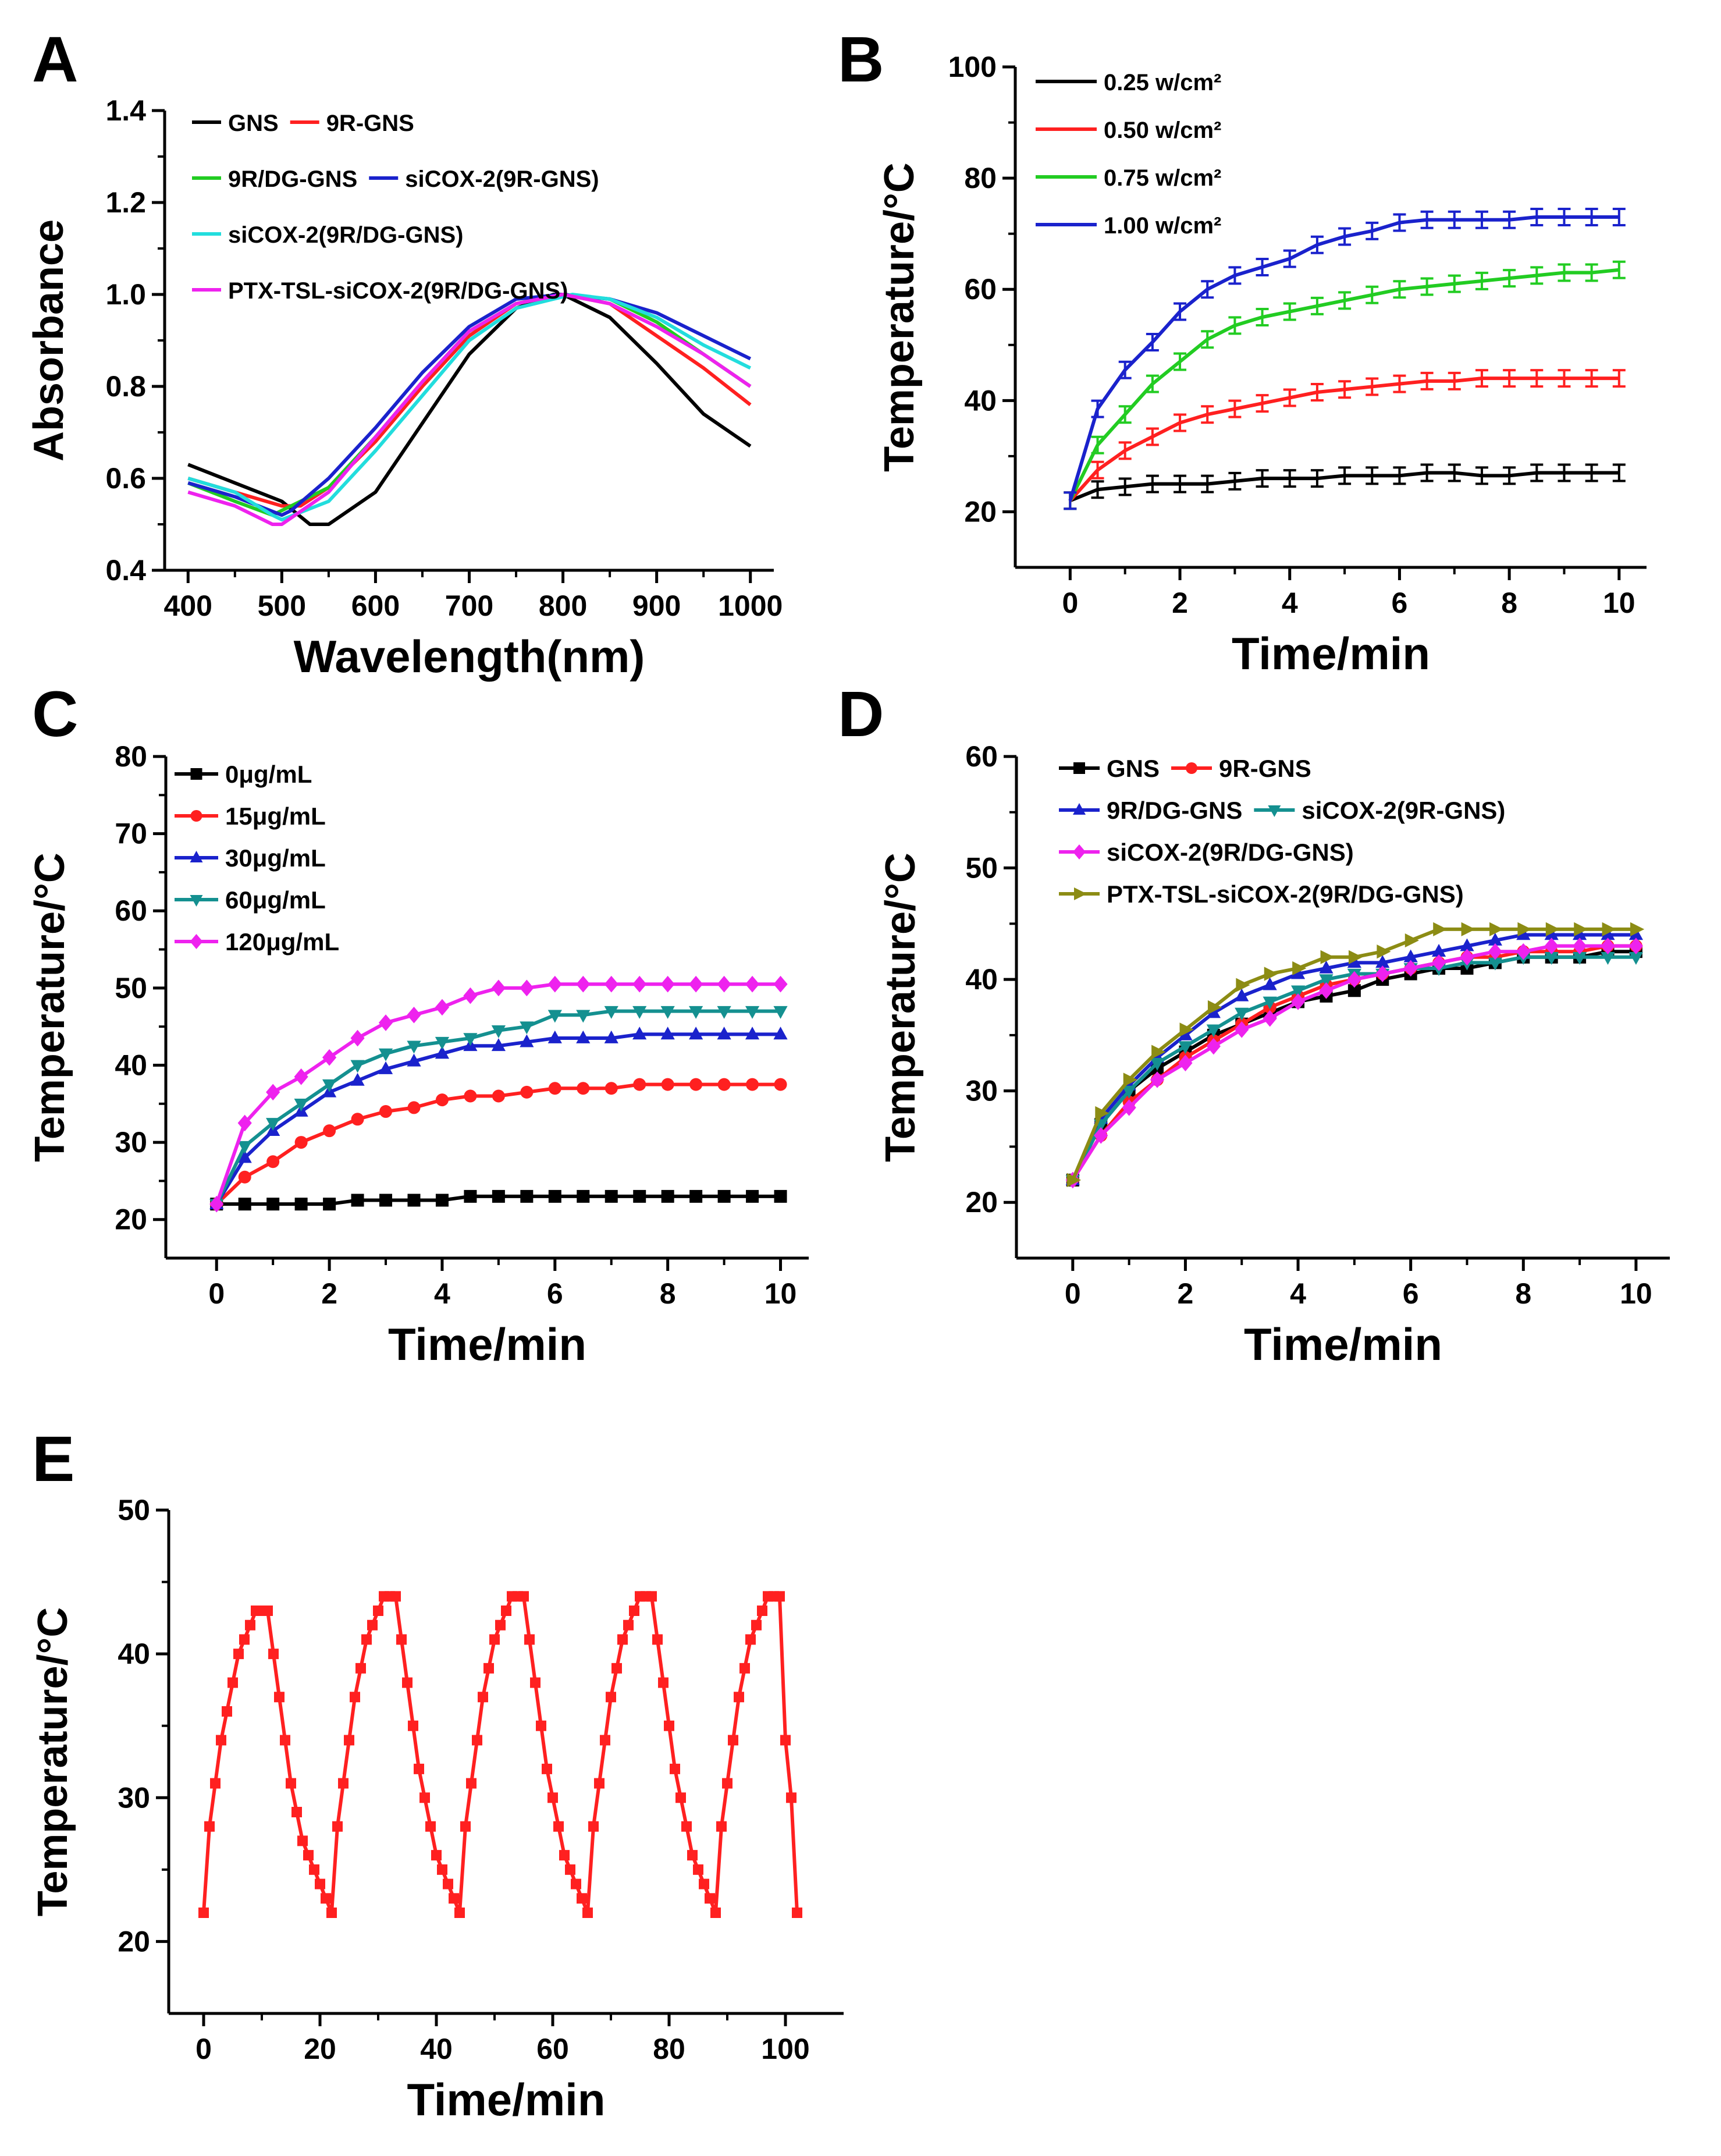  What do you see at coordinates (134, 1942) in the screenshot?
I see `panel-e-y-tick-label: 20` at bounding box center [134, 1942].